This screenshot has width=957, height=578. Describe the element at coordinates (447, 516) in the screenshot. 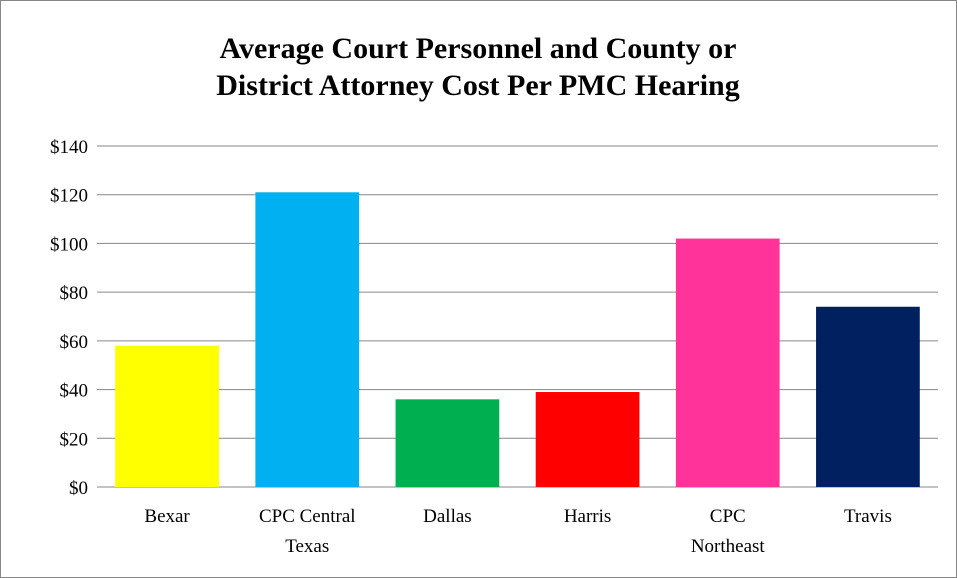

I see `x-tick-label: Dallas` at that location.